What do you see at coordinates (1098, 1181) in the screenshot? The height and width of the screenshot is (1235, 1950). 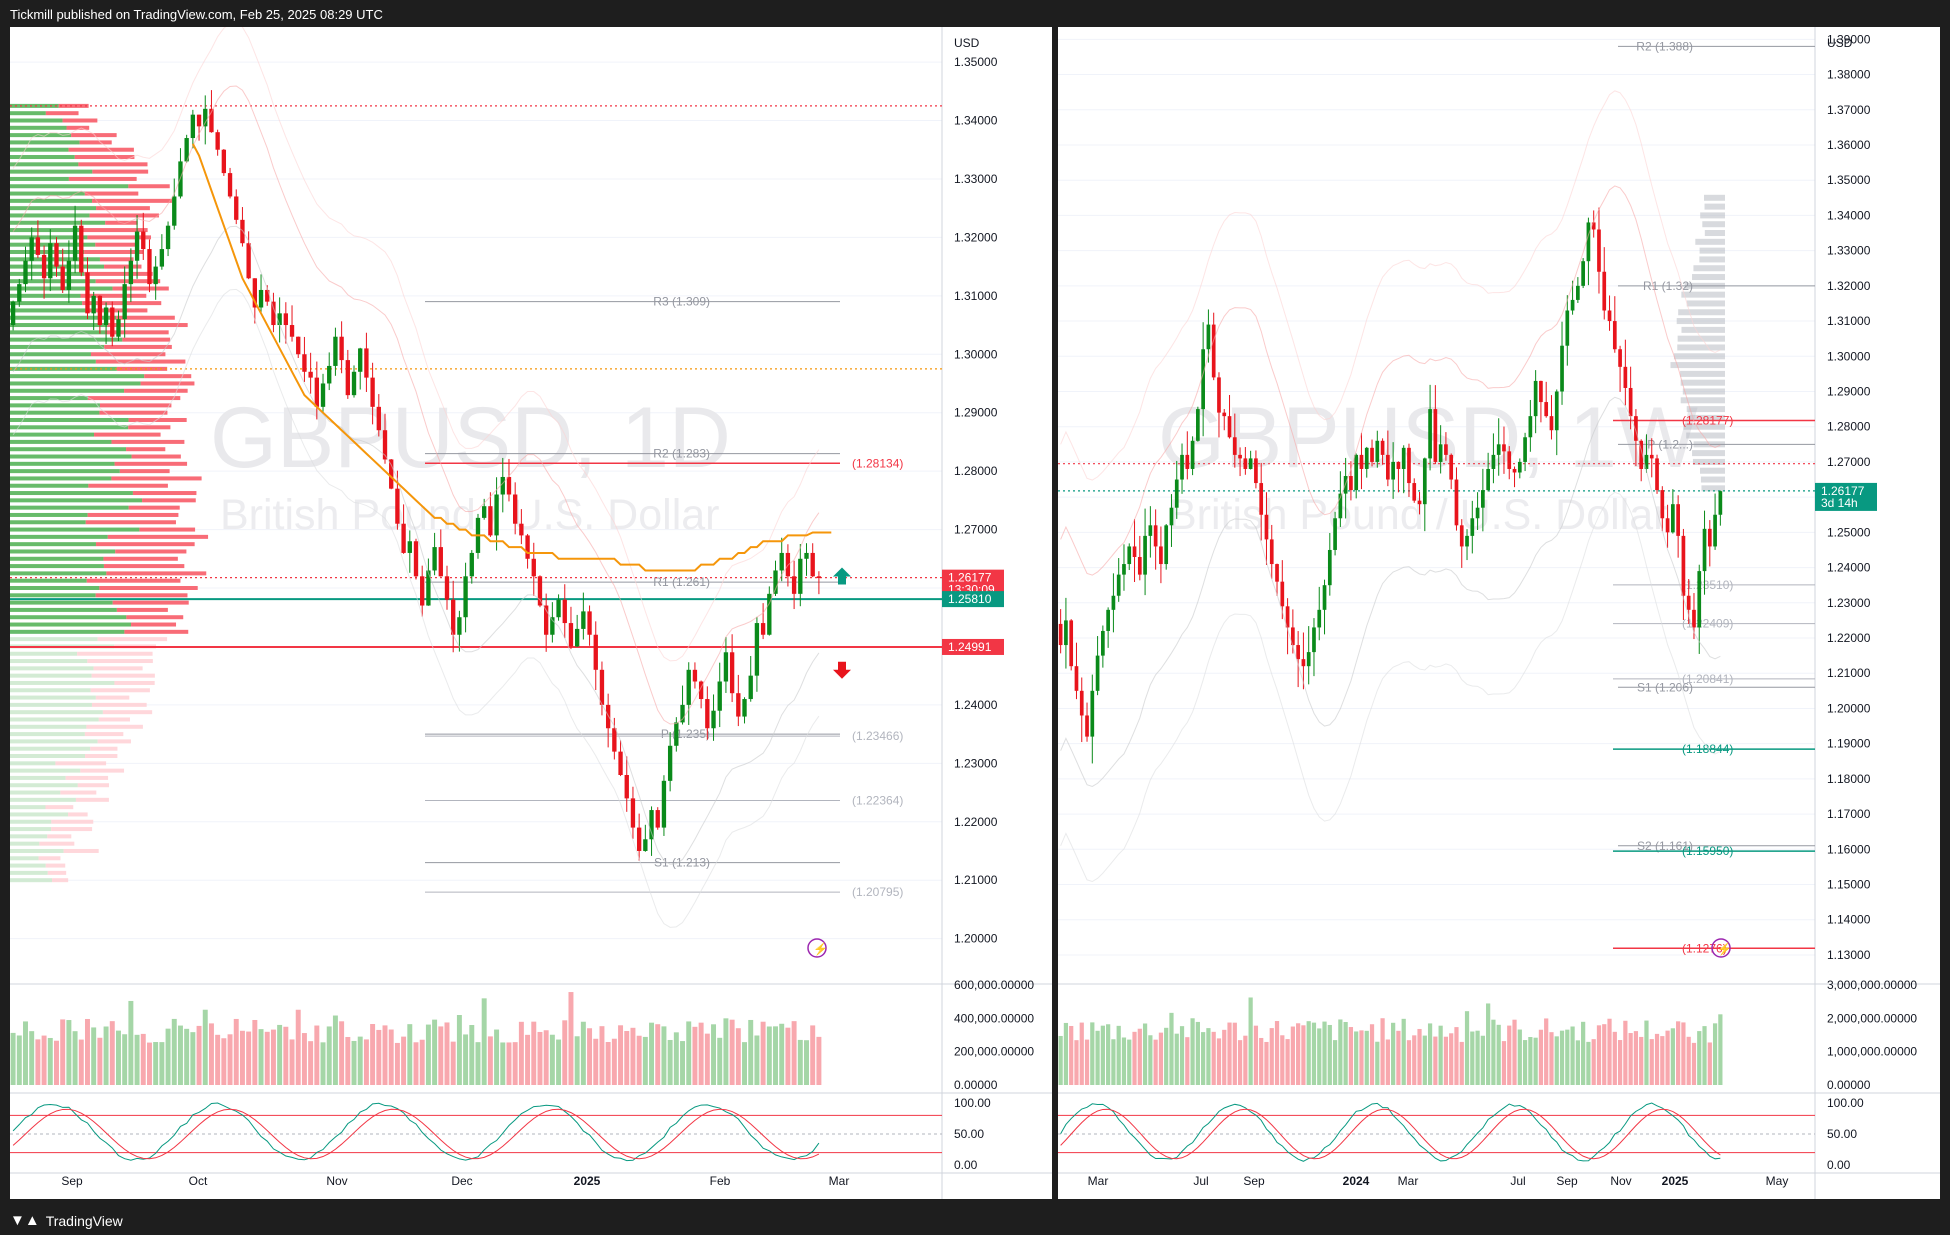 I see `time-axis-label: Mar` at bounding box center [1098, 1181].